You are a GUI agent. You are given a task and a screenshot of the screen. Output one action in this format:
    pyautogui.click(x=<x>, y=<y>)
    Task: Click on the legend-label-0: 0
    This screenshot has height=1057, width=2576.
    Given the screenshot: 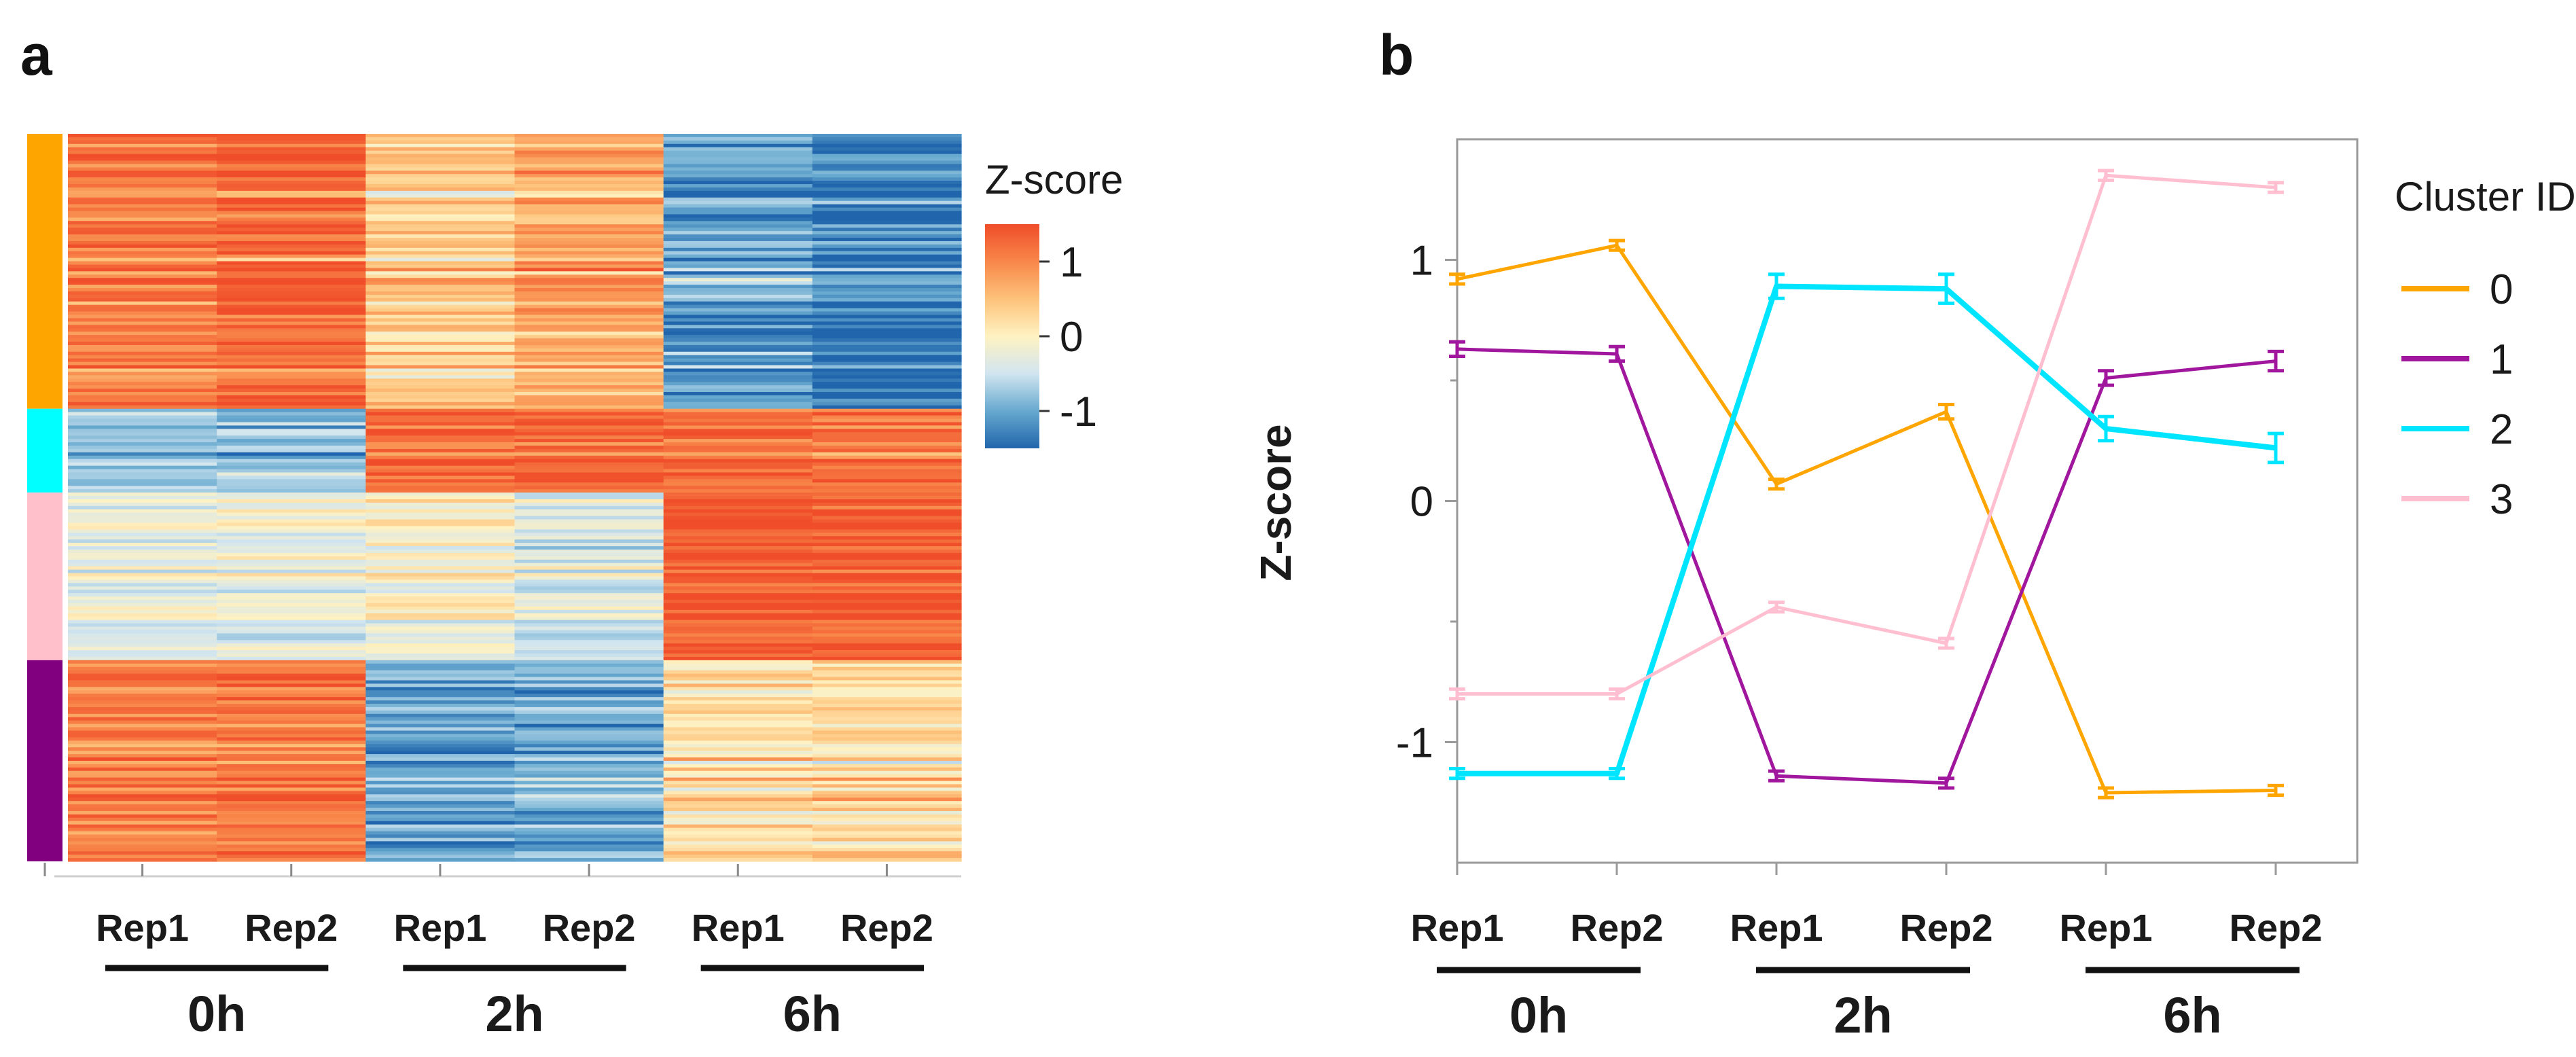 What is the action you would take?
    pyautogui.click(x=2501, y=289)
    